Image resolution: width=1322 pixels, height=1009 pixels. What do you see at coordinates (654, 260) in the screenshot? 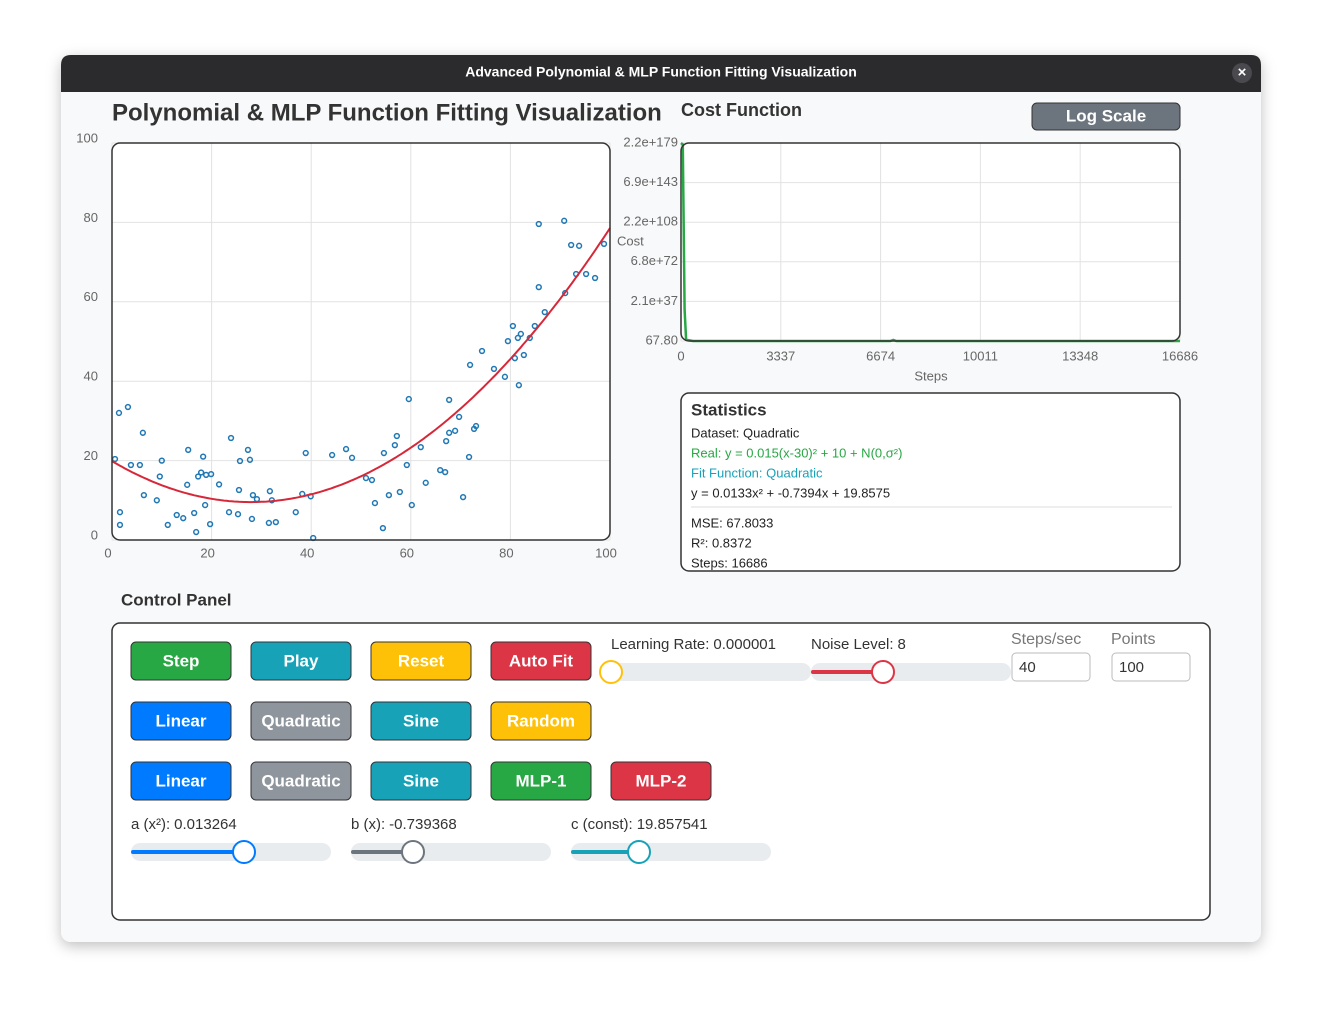
I see `y-tick-label: 6.8e+72` at bounding box center [654, 260].